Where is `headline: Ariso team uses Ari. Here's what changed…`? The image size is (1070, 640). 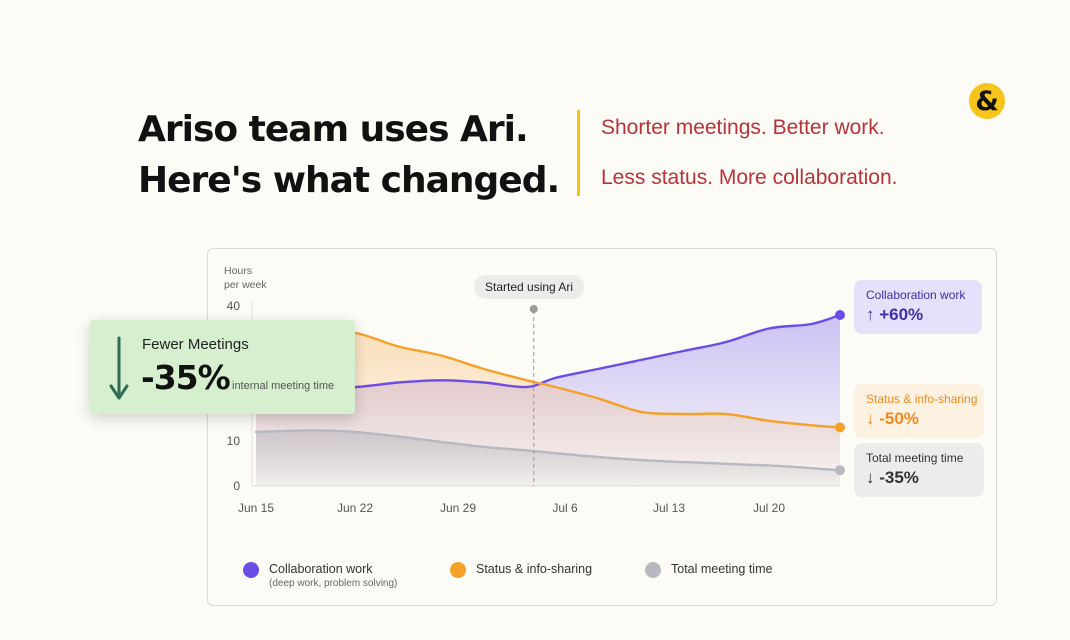
headline: Ariso team uses Ari. Here's what changed… is located at coordinates (353, 155).